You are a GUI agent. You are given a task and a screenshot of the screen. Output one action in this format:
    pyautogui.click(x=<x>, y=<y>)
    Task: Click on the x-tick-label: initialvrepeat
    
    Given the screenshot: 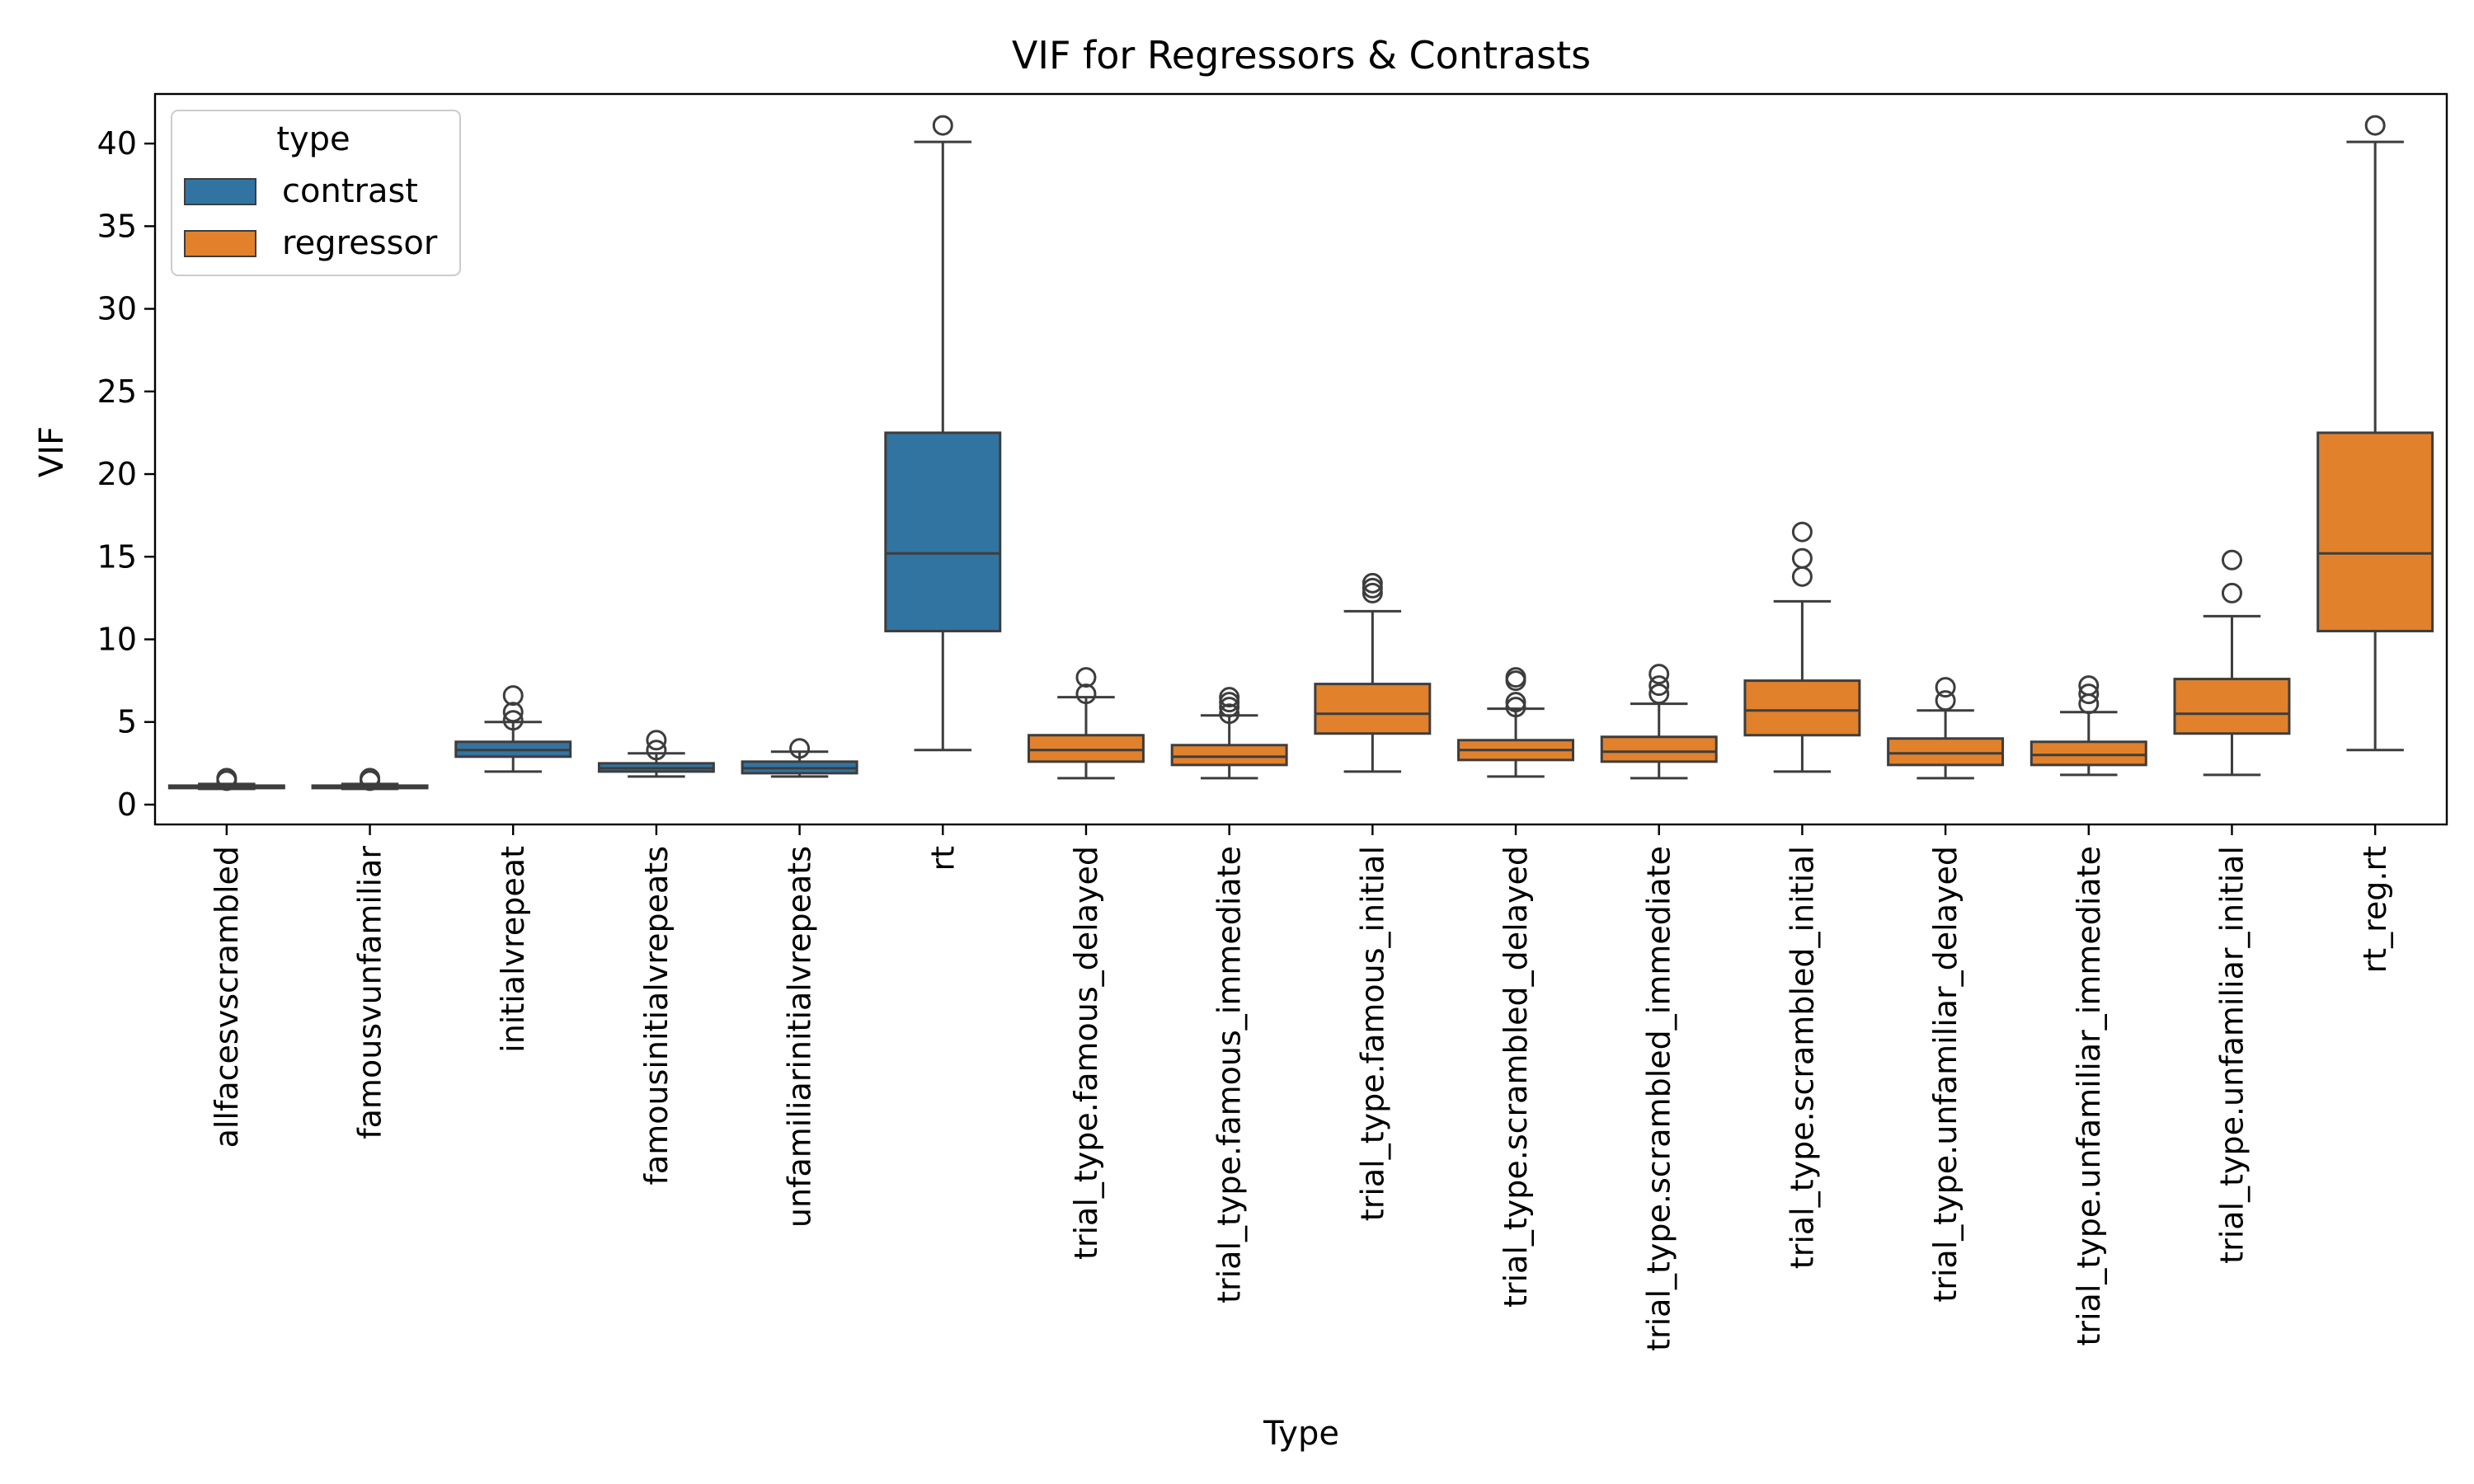 What is the action you would take?
    pyautogui.click(x=513, y=950)
    